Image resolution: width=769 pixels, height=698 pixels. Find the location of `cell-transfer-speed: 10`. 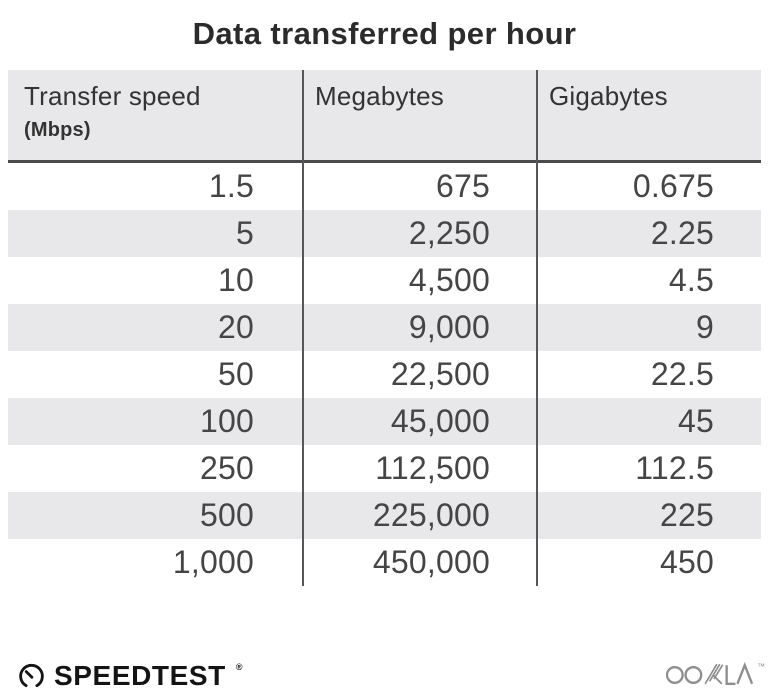

cell-transfer-speed: 10 is located at coordinates (236, 280).